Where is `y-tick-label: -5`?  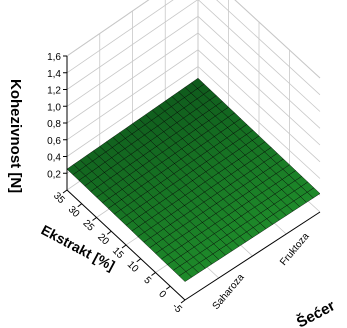 y-tick-label: -5 is located at coordinates (177, 308).